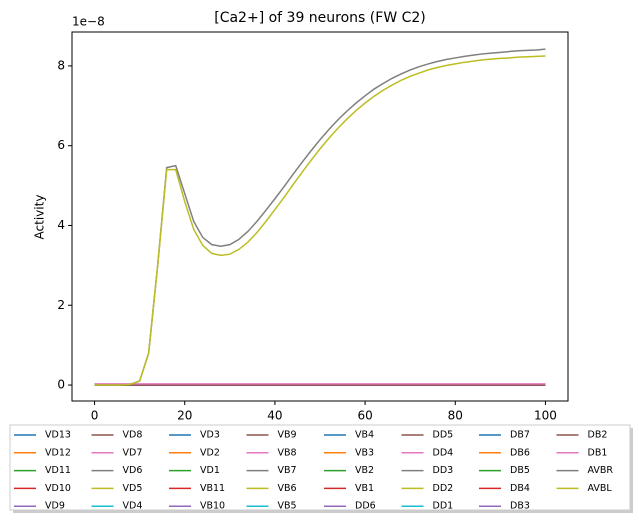 The height and width of the screenshot is (521, 639). What do you see at coordinates (58, 452) in the screenshot?
I see `legend-label: VD12` at bounding box center [58, 452].